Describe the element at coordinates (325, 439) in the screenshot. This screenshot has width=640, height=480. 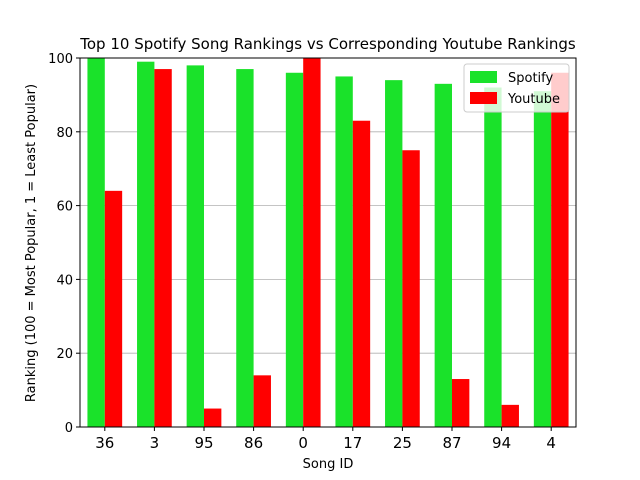
I see `x-ticks: 36 3 95 86 0 17 25 87 94 4` at that location.